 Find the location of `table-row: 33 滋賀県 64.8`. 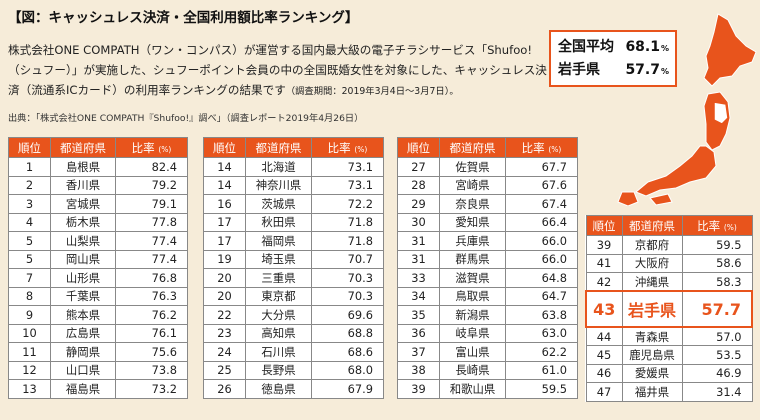

table-row: 33 滋賀県 64.8 is located at coordinates (487, 278).